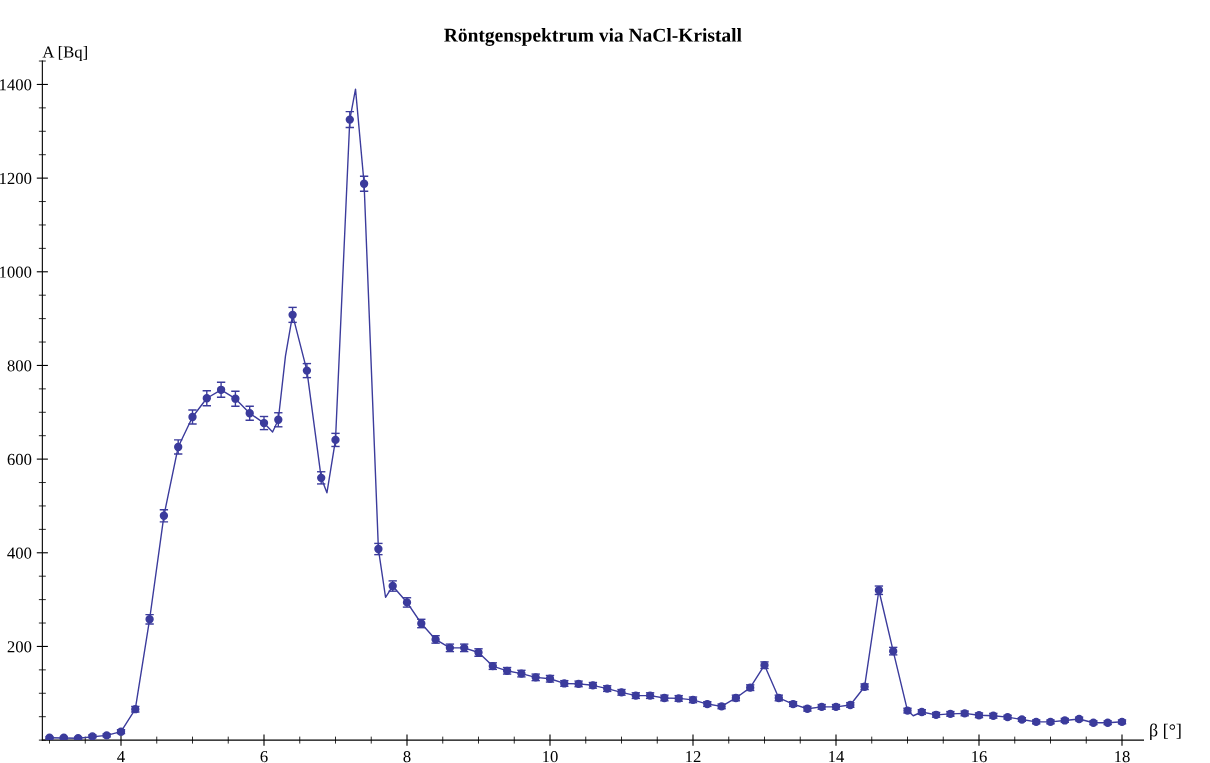  Describe the element at coordinates (64, 53) in the screenshot. I see `y-axis-title: A [Bq]` at that location.